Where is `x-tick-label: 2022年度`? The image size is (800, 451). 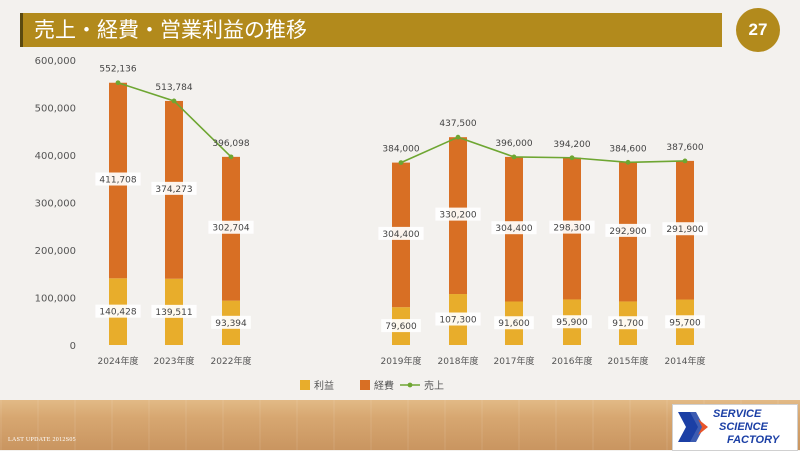
x-tick-label: 2022年度 is located at coordinates (231, 361).